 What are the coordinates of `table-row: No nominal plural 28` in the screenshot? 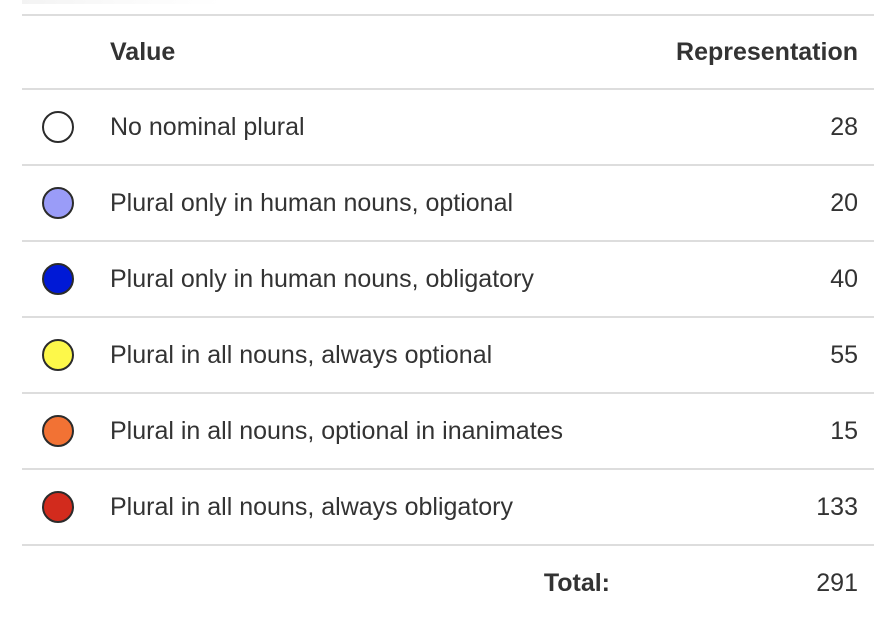 It's located at (448, 126).